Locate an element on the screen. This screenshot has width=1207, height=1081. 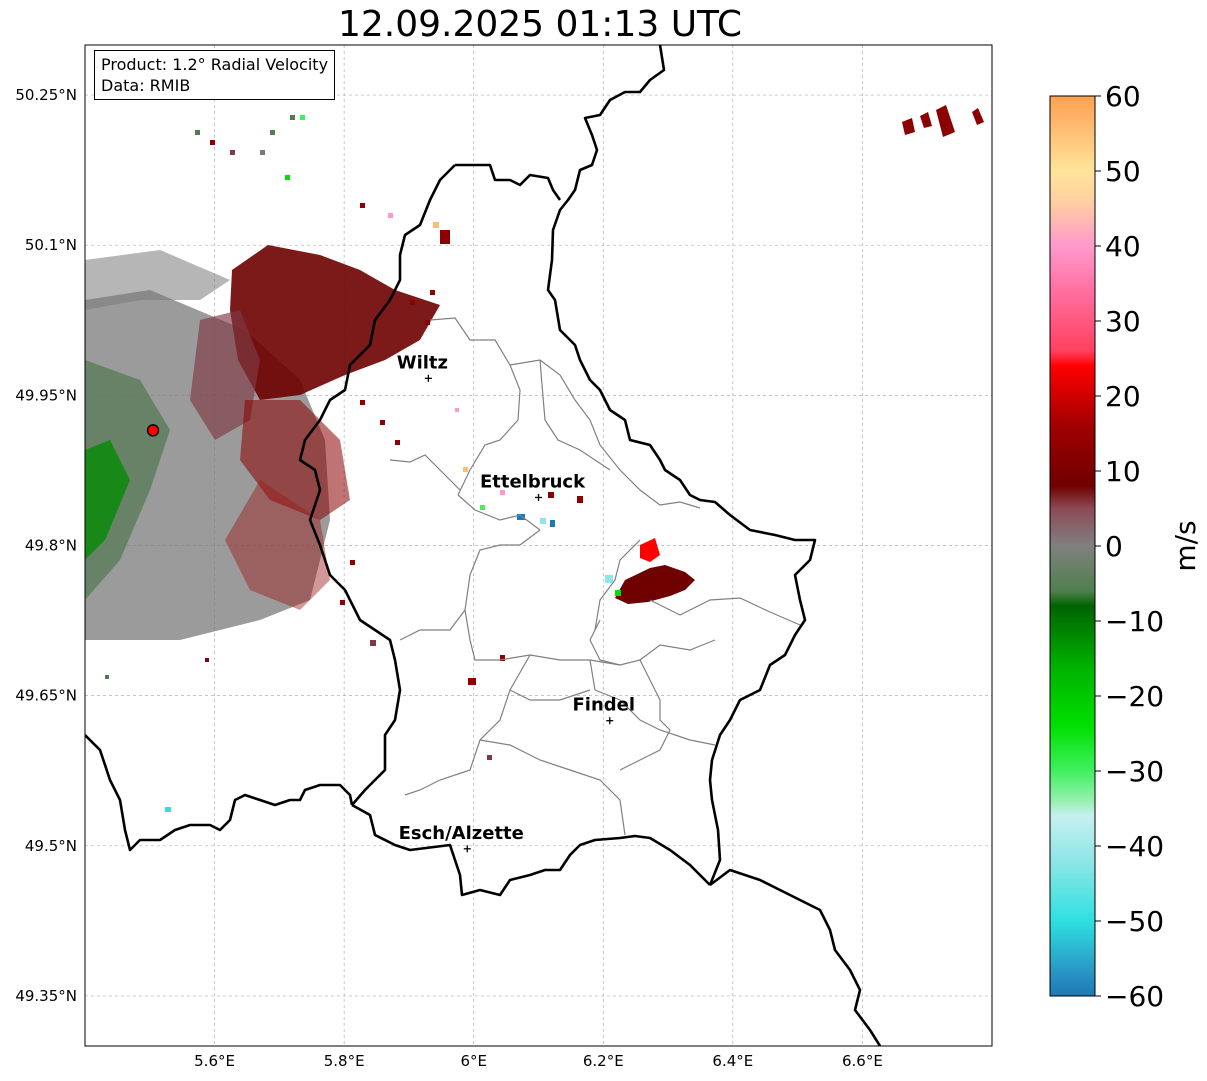
lat-tick-label: 49.8°N is located at coordinates (51, 546).